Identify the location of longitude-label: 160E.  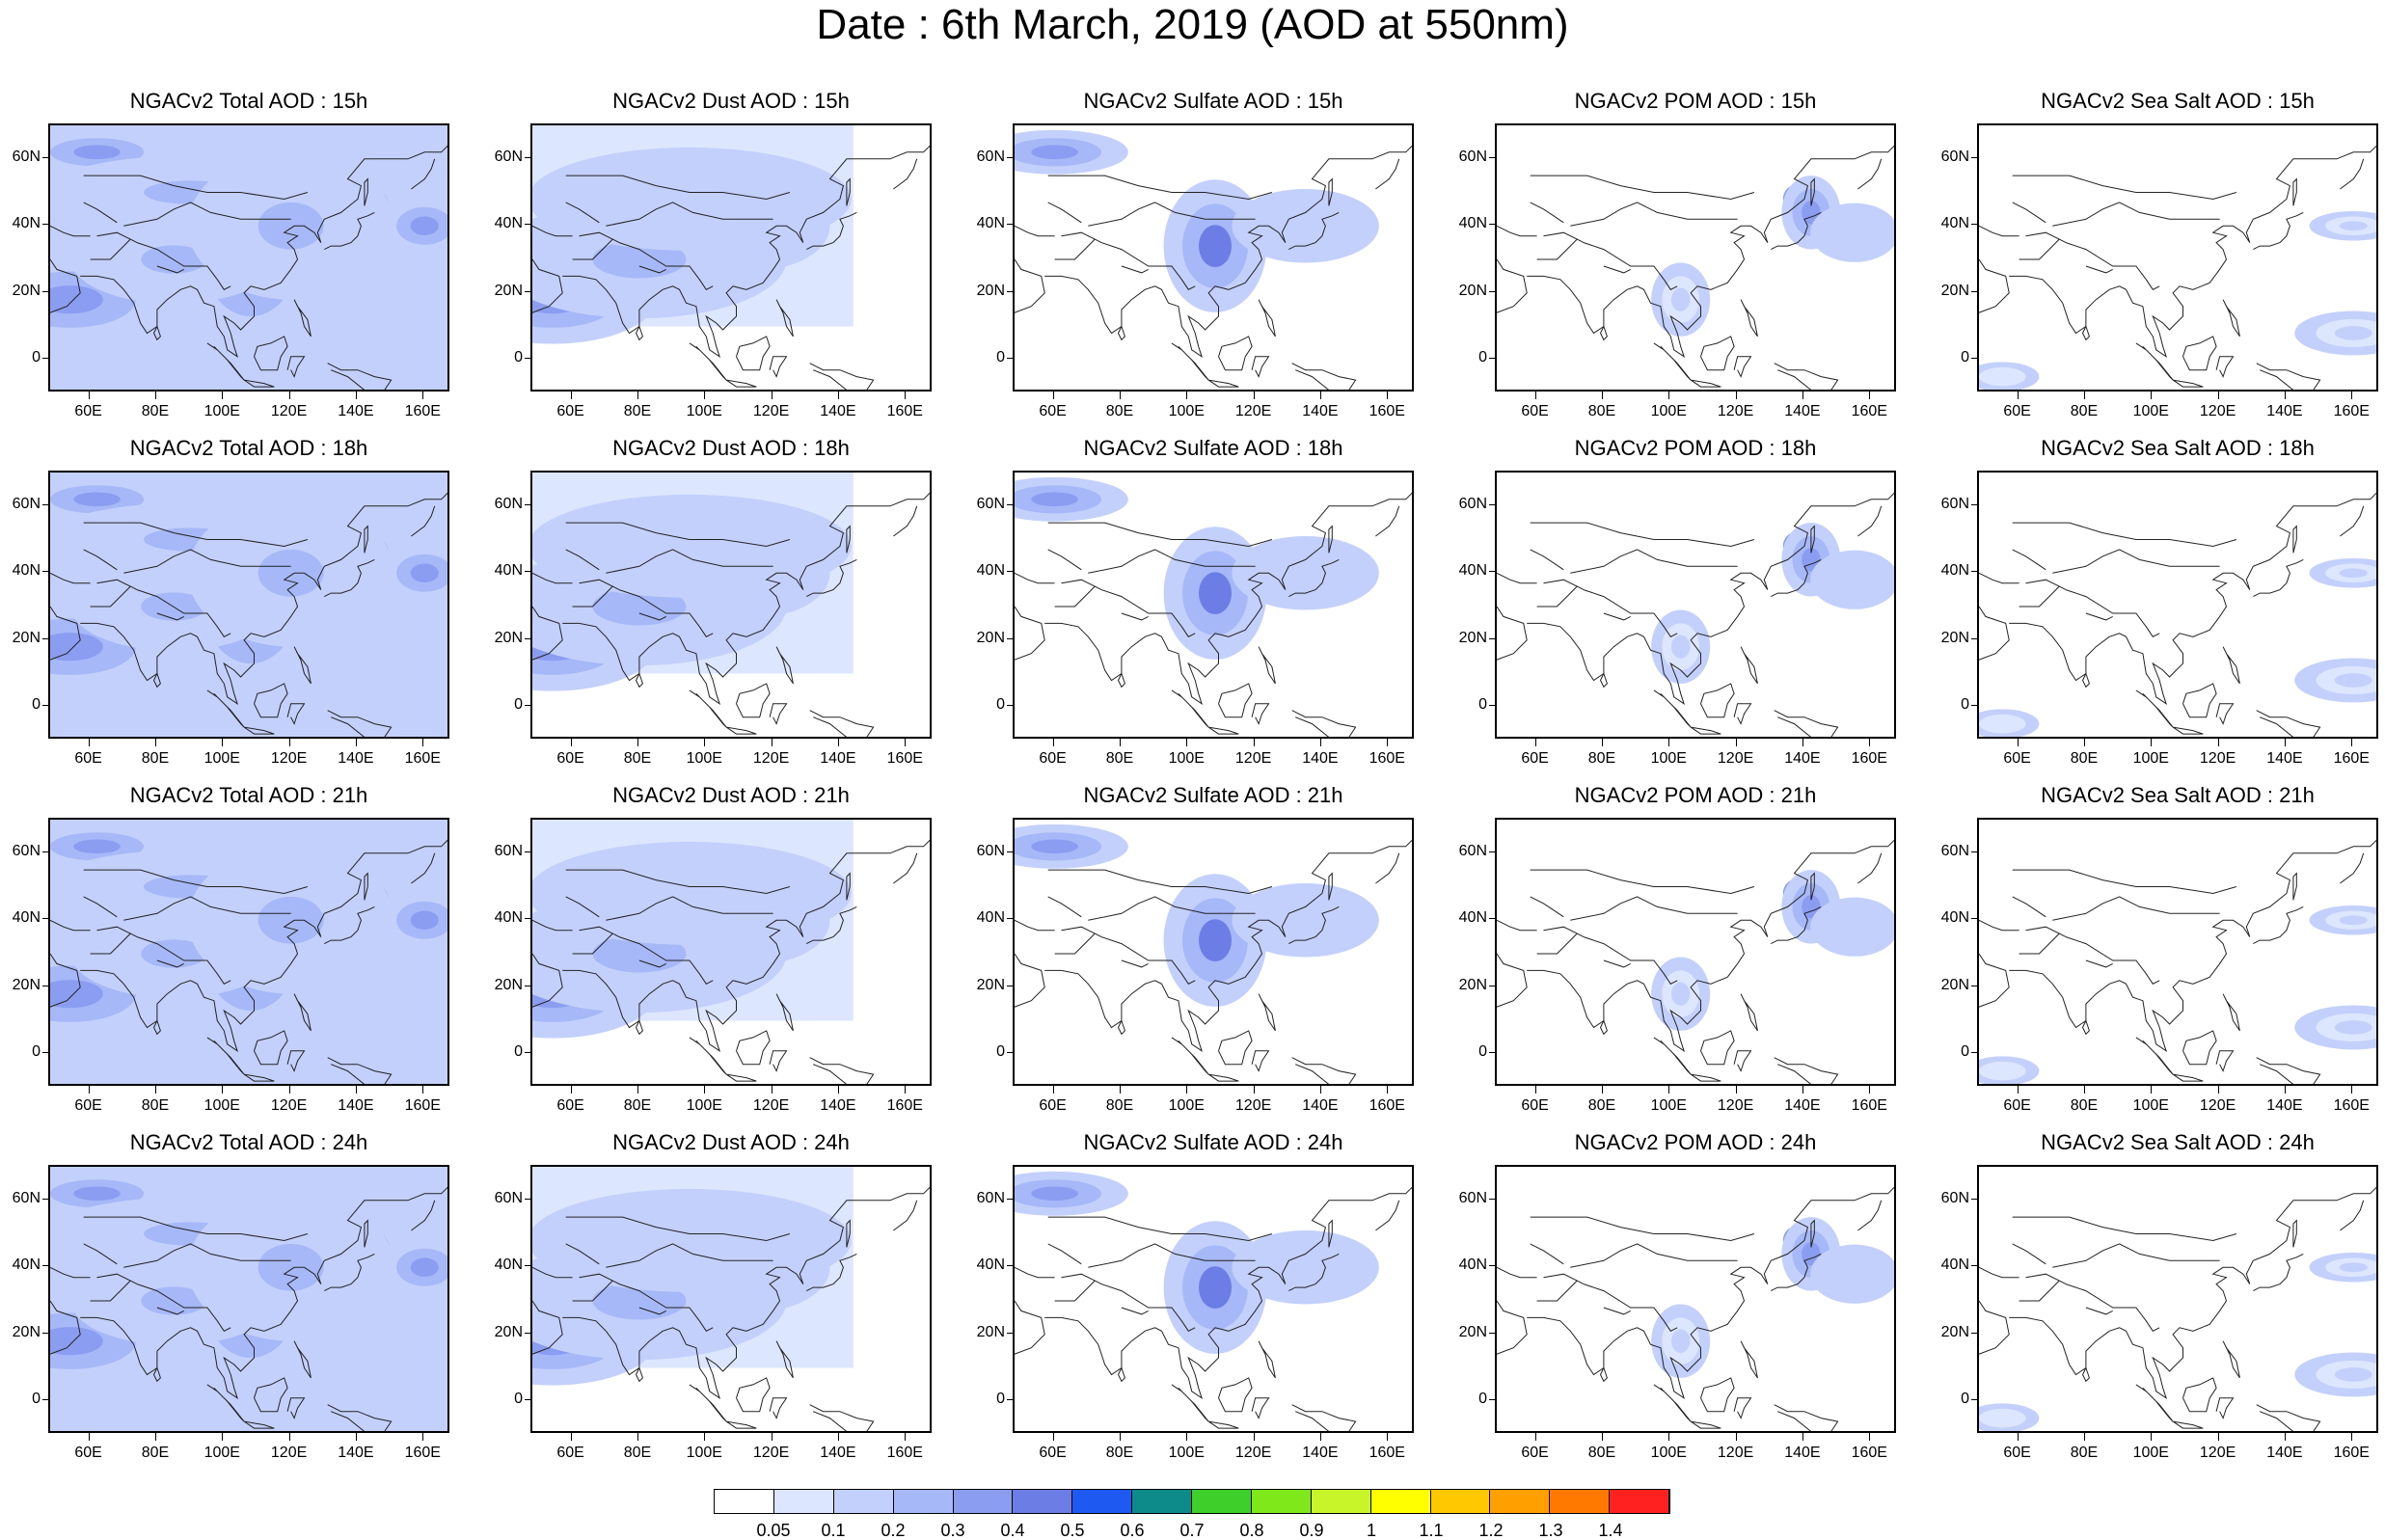
(904, 1105).